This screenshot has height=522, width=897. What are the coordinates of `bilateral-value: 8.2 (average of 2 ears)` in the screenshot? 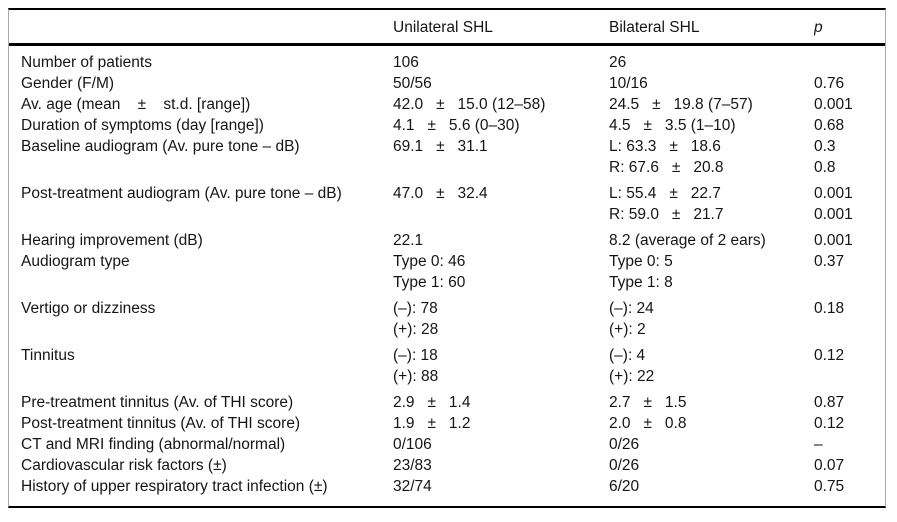 It's located at (687, 240).